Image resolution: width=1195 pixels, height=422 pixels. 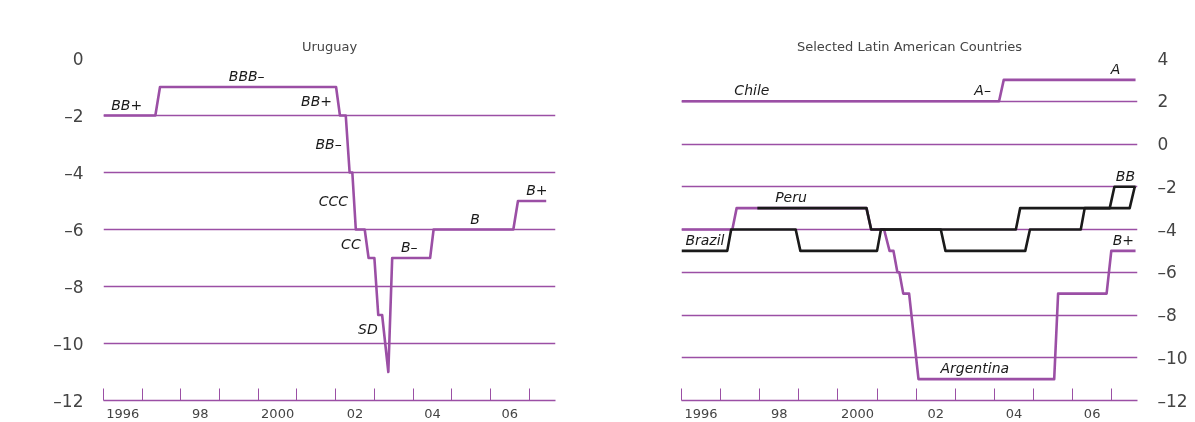 I want to click on chart-title: Selected Latin American Countries, so click(x=909, y=46).